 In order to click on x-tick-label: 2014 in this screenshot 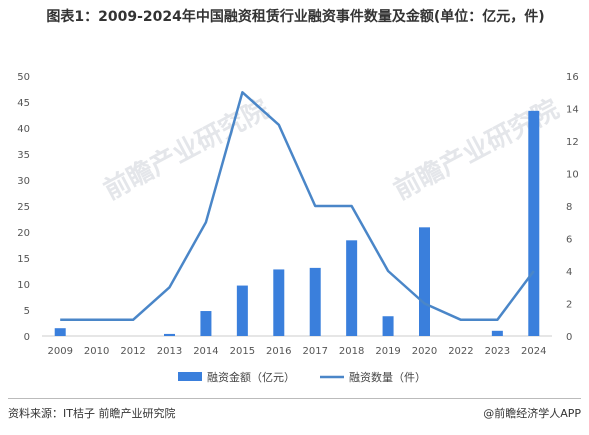, I will do `click(205, 351)`.